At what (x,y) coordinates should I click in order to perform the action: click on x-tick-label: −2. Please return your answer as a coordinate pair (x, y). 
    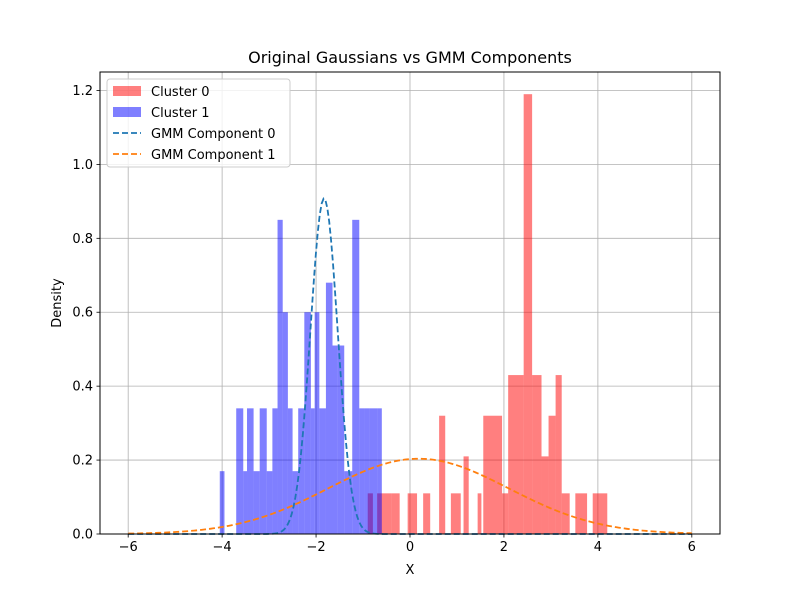
    Looking at the image, I should click on (315, 547).